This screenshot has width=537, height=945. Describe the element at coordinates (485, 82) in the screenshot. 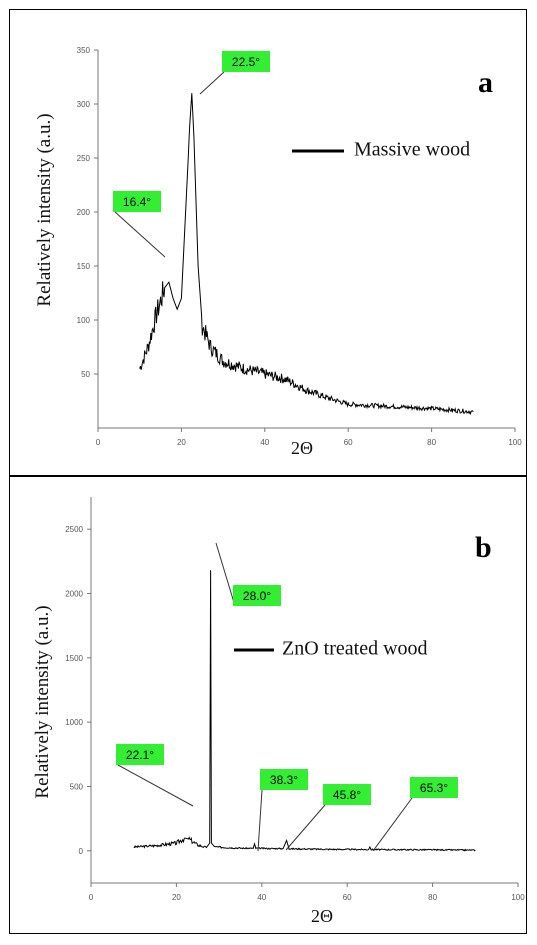

I see `panel-label-a: a` at that location.